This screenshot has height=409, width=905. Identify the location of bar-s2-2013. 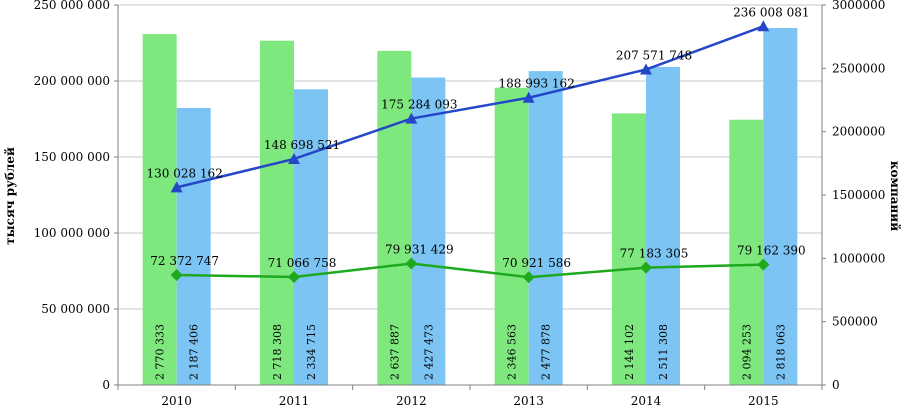
(545, 228).